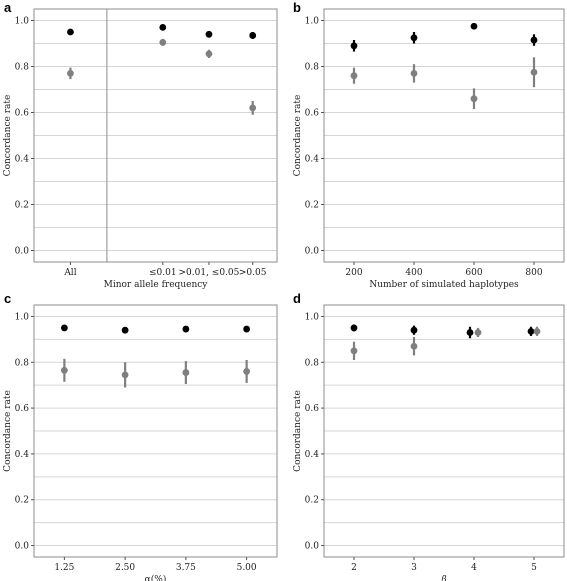  Describe the element at coordinates (533, 273) in the screenshot. I see `x-tick-label: 800` at that location.